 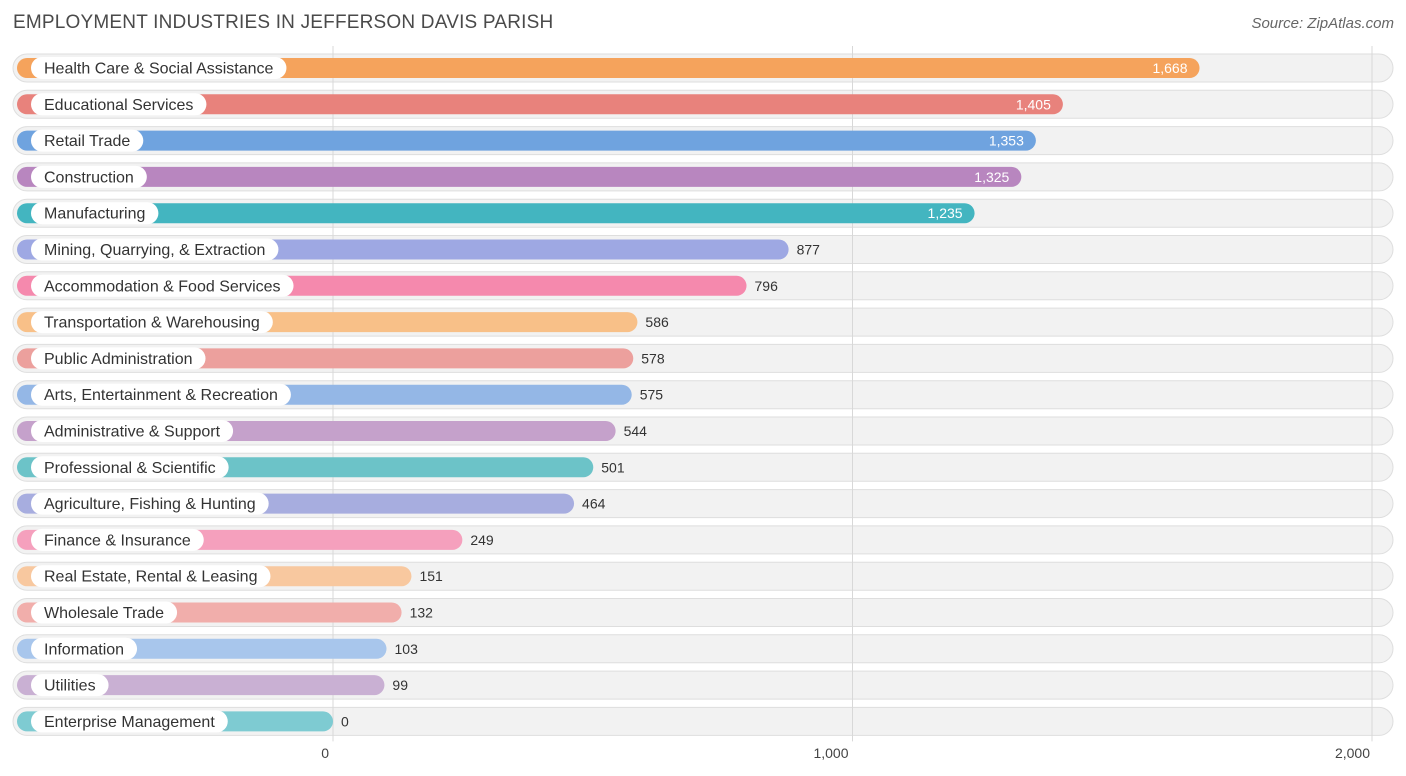 What do you see at coordinates (1169, 68) in the screenshot?
I see `value-label: 1,668` at bounding box center [1169, 68].